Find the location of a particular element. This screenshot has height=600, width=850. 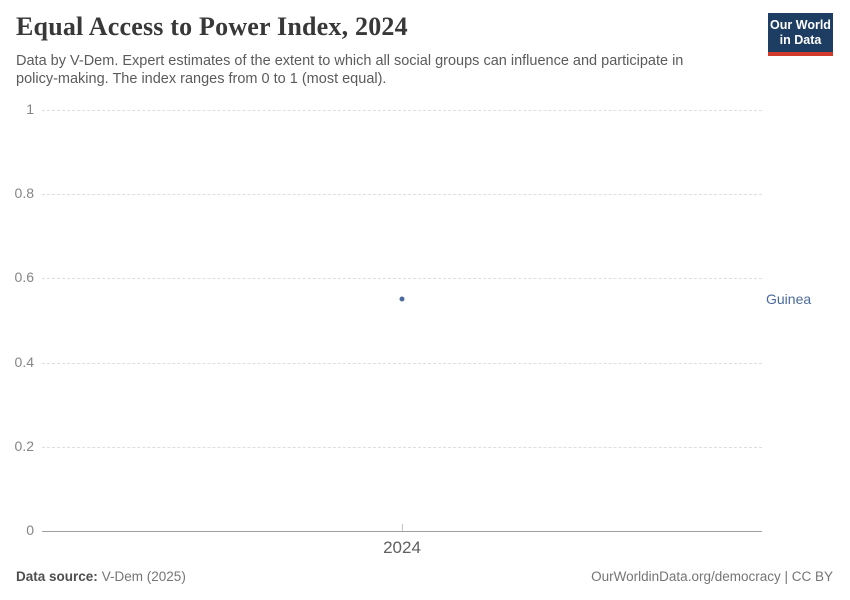

y-axis-tick-label: 0.8 is located at coordinates (24, 193).